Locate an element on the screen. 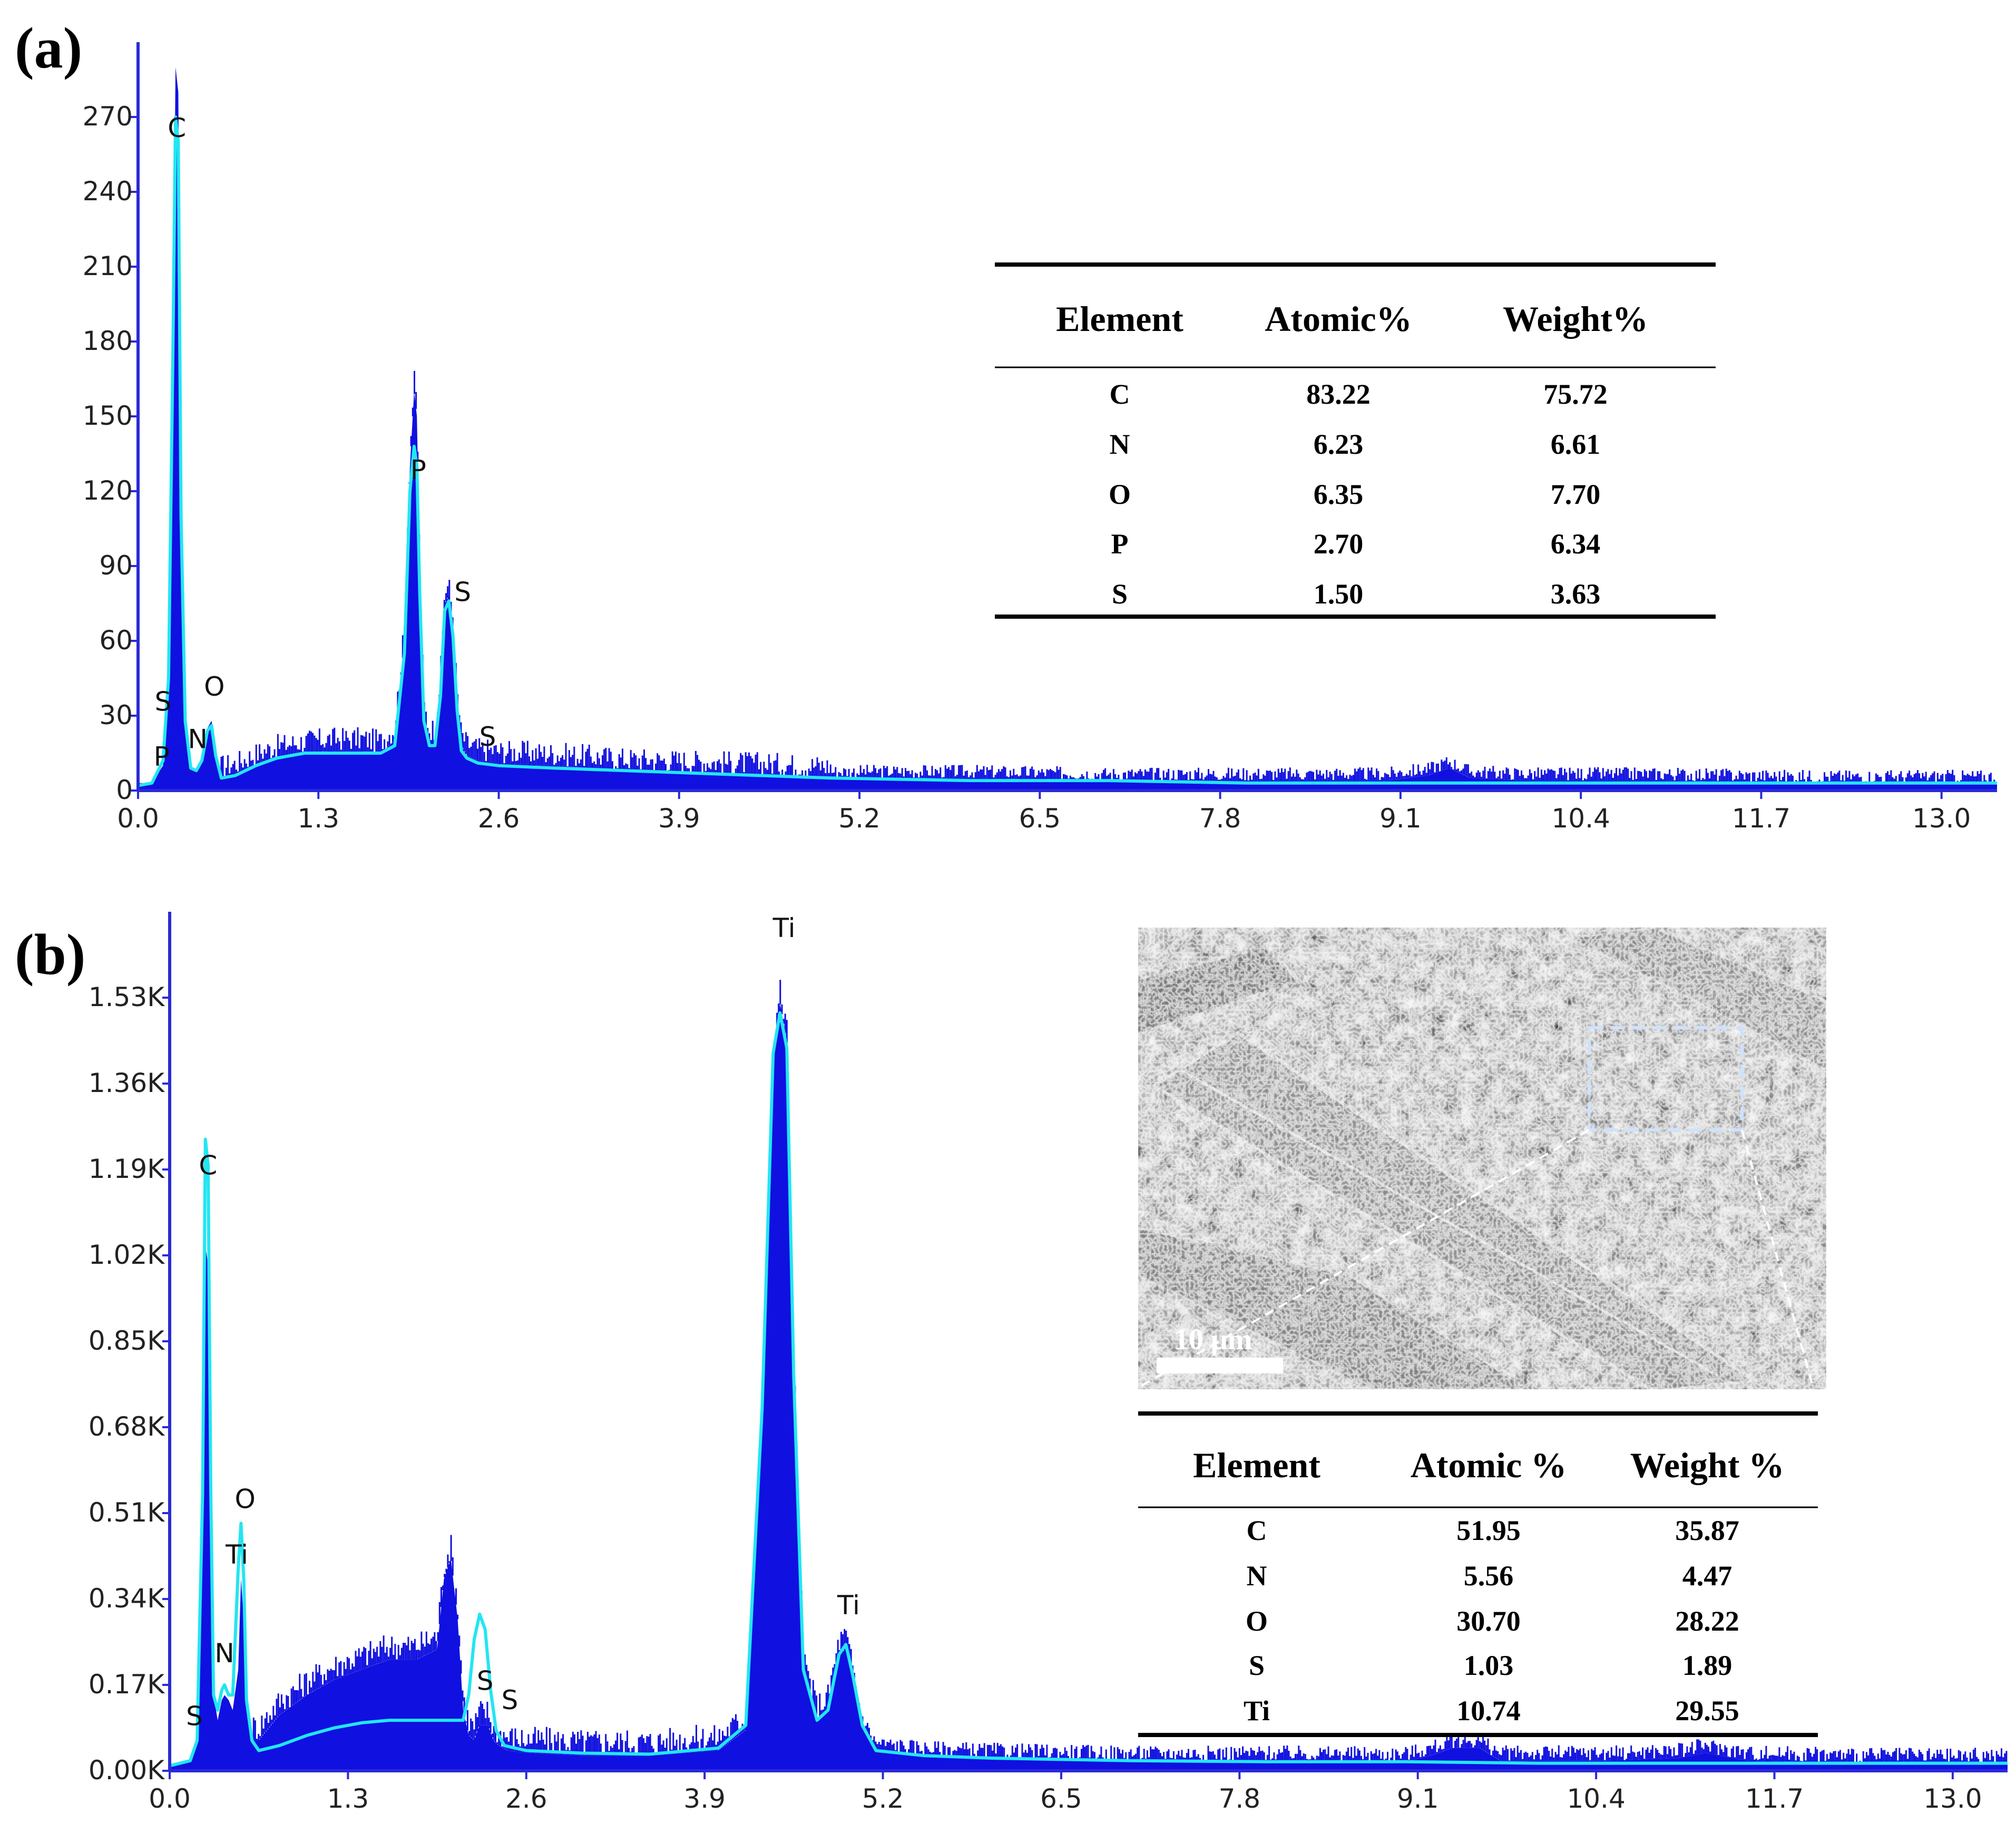 Image resolution: width=2016 pixels, height=1833 pixels. x-tick-label: 6.5 is located at coordinates (1061, 1798).